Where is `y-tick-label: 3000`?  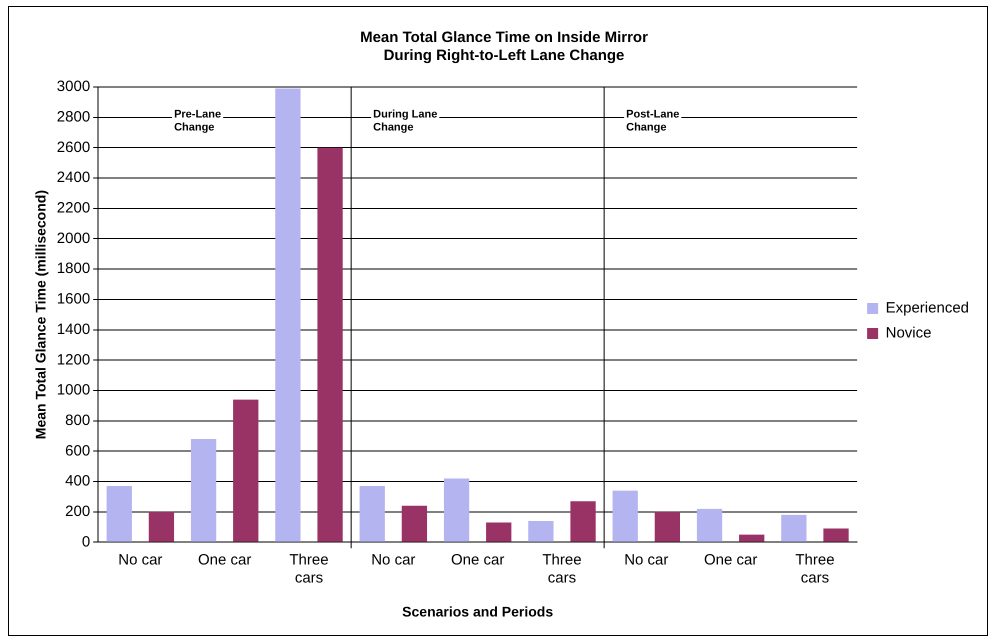
y-tick-label: 3000 is located at coordinates (73, 87).